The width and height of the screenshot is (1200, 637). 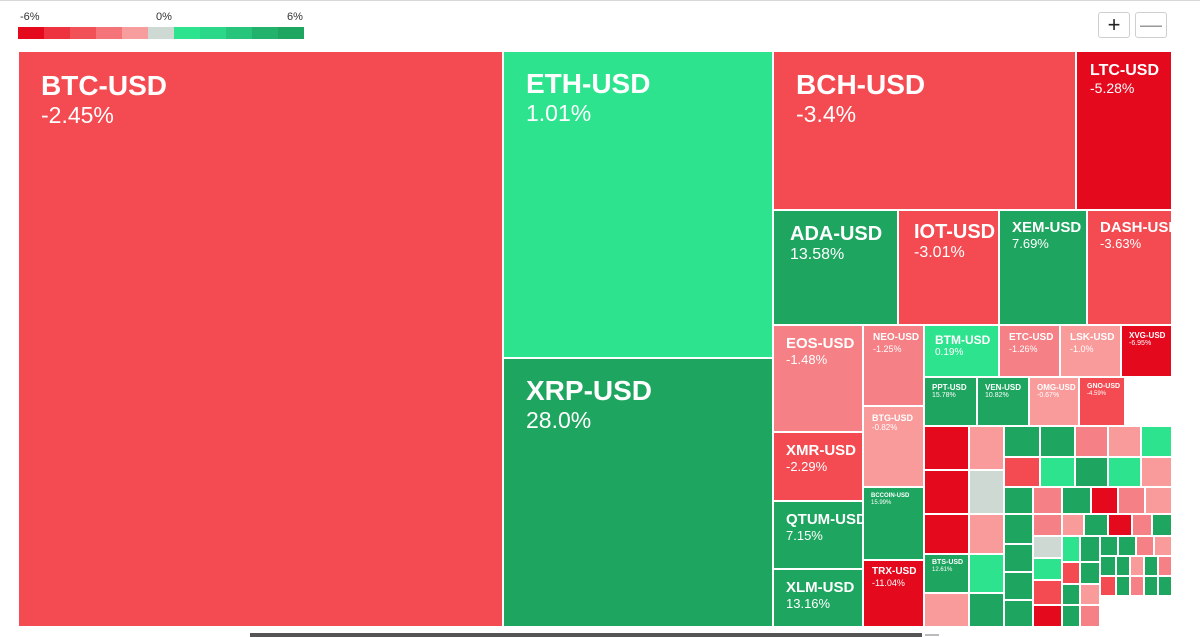 I want to click on tile-bch-usd: BCH-USD -3.4%, so click(x=924, y=130).